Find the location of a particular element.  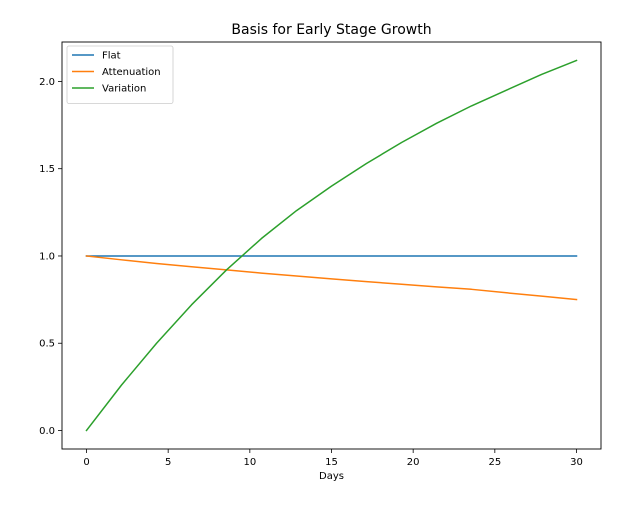

legend-label-attenuation: Attenuation is located at coordinates (131, 72).